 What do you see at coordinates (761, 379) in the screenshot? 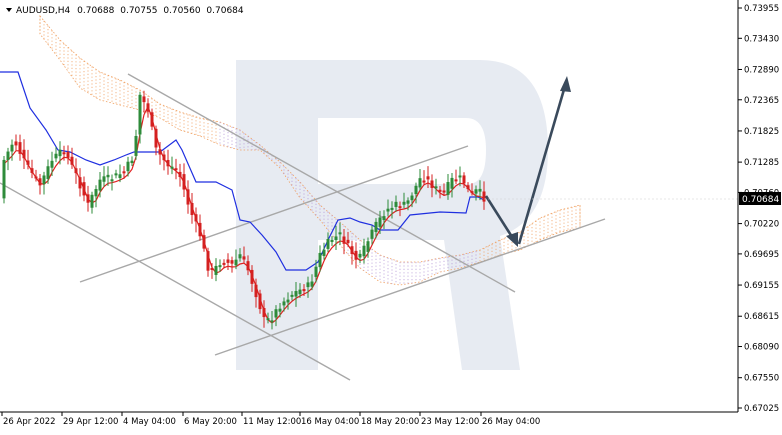
I see `price-tick-label: 0.67550` at bounding box center [761, 379].